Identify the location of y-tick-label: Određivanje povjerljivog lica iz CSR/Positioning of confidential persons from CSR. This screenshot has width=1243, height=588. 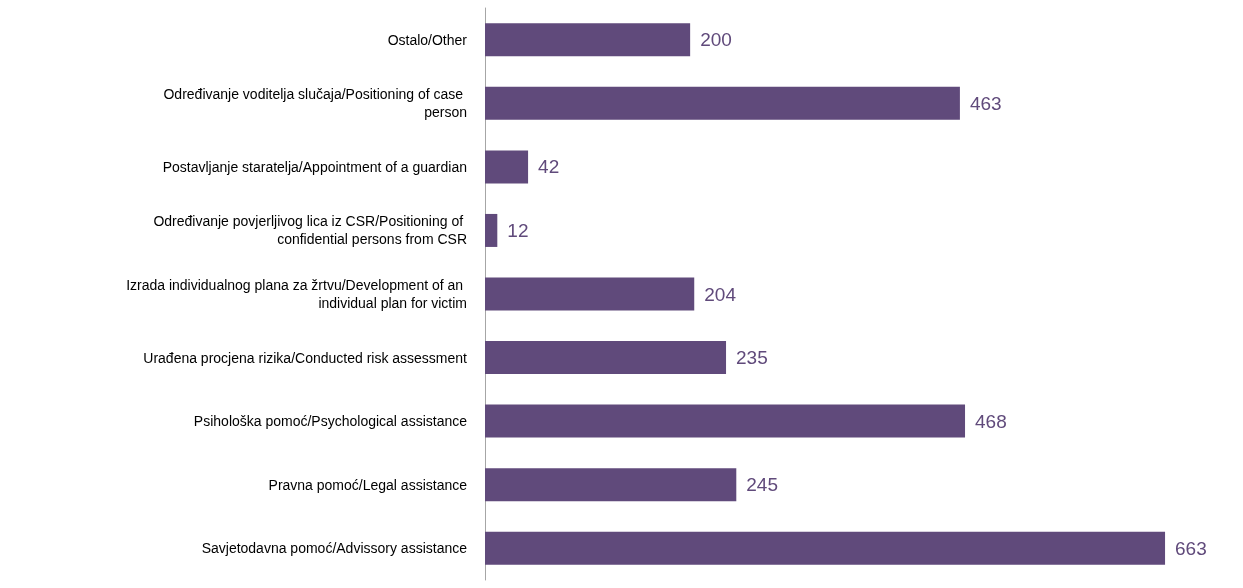
(310, 230).